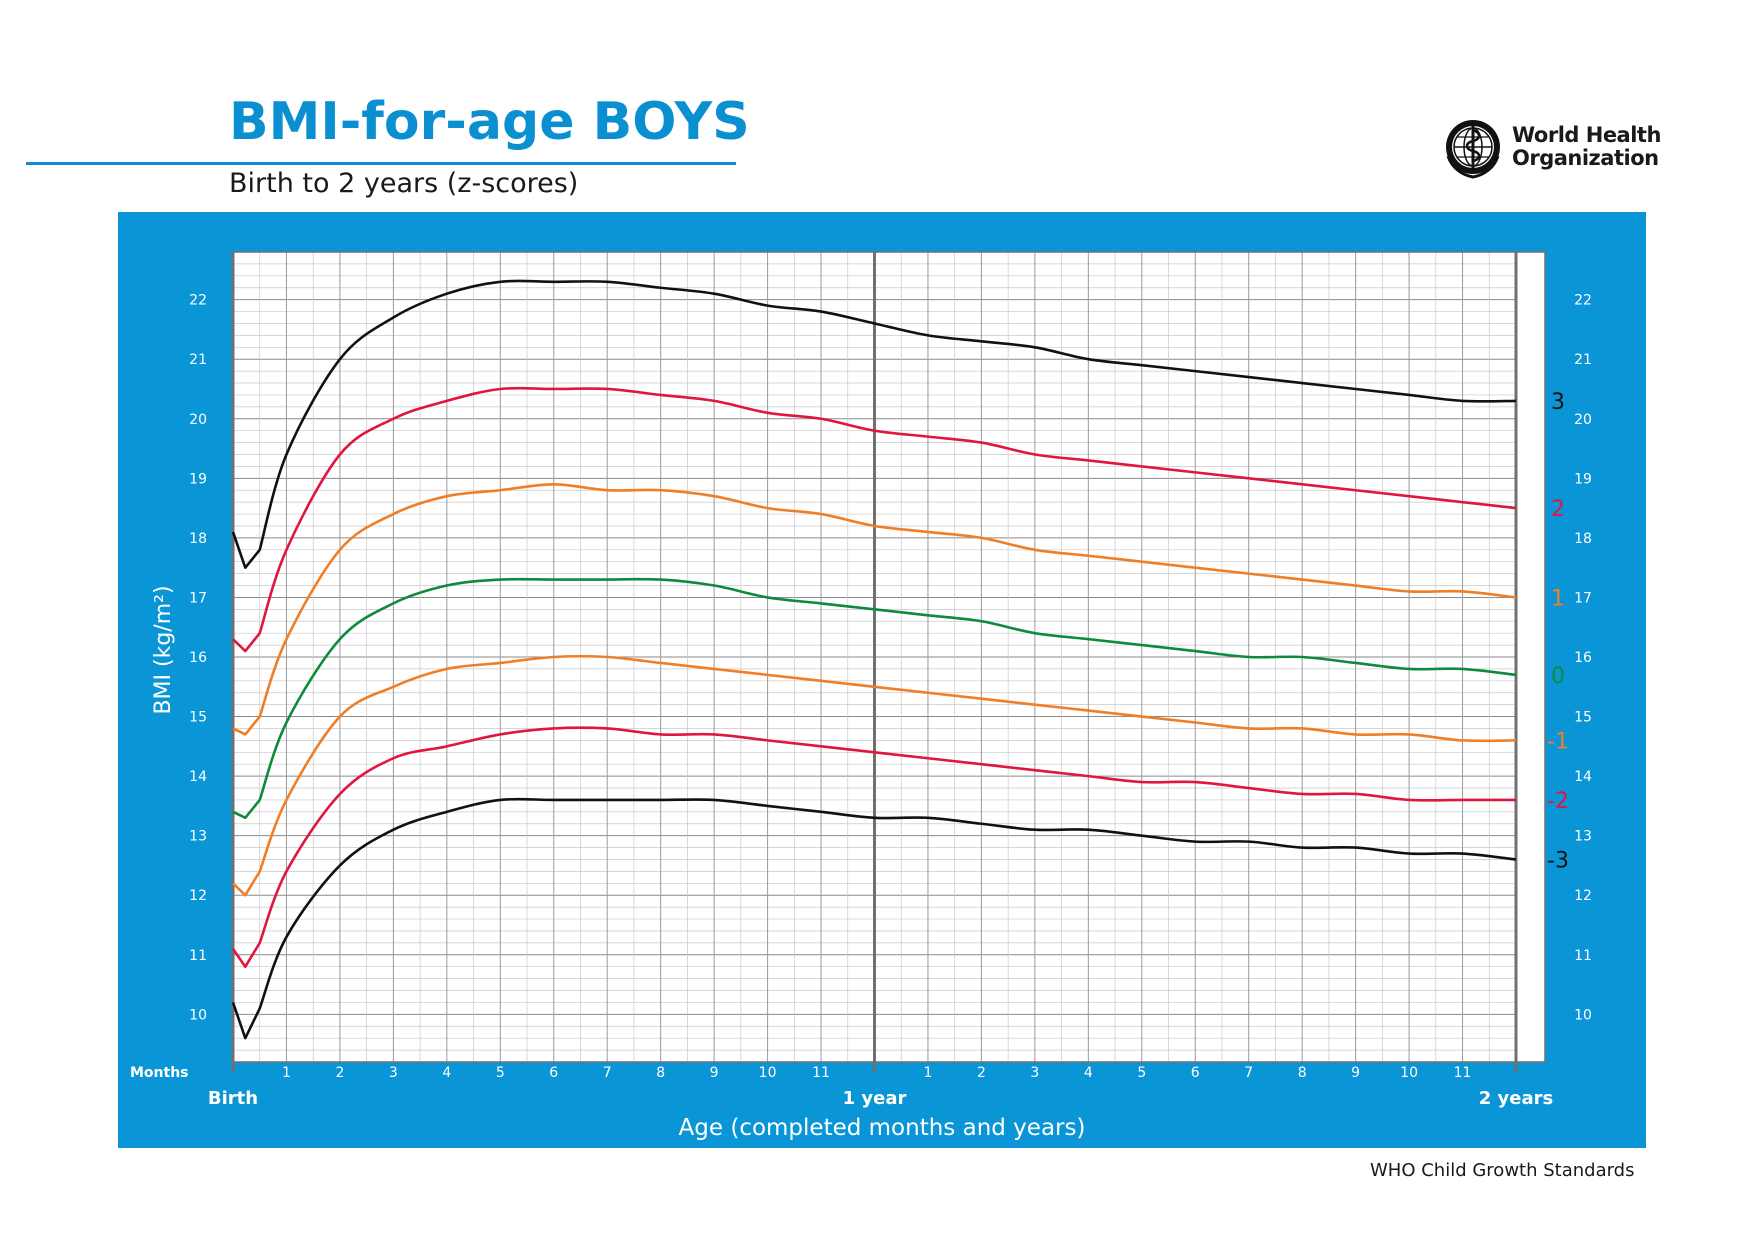 The width and height of the screenshot is (1754, 1241). I want to click on y-tick-label-right: 21, so click(1583, 360).